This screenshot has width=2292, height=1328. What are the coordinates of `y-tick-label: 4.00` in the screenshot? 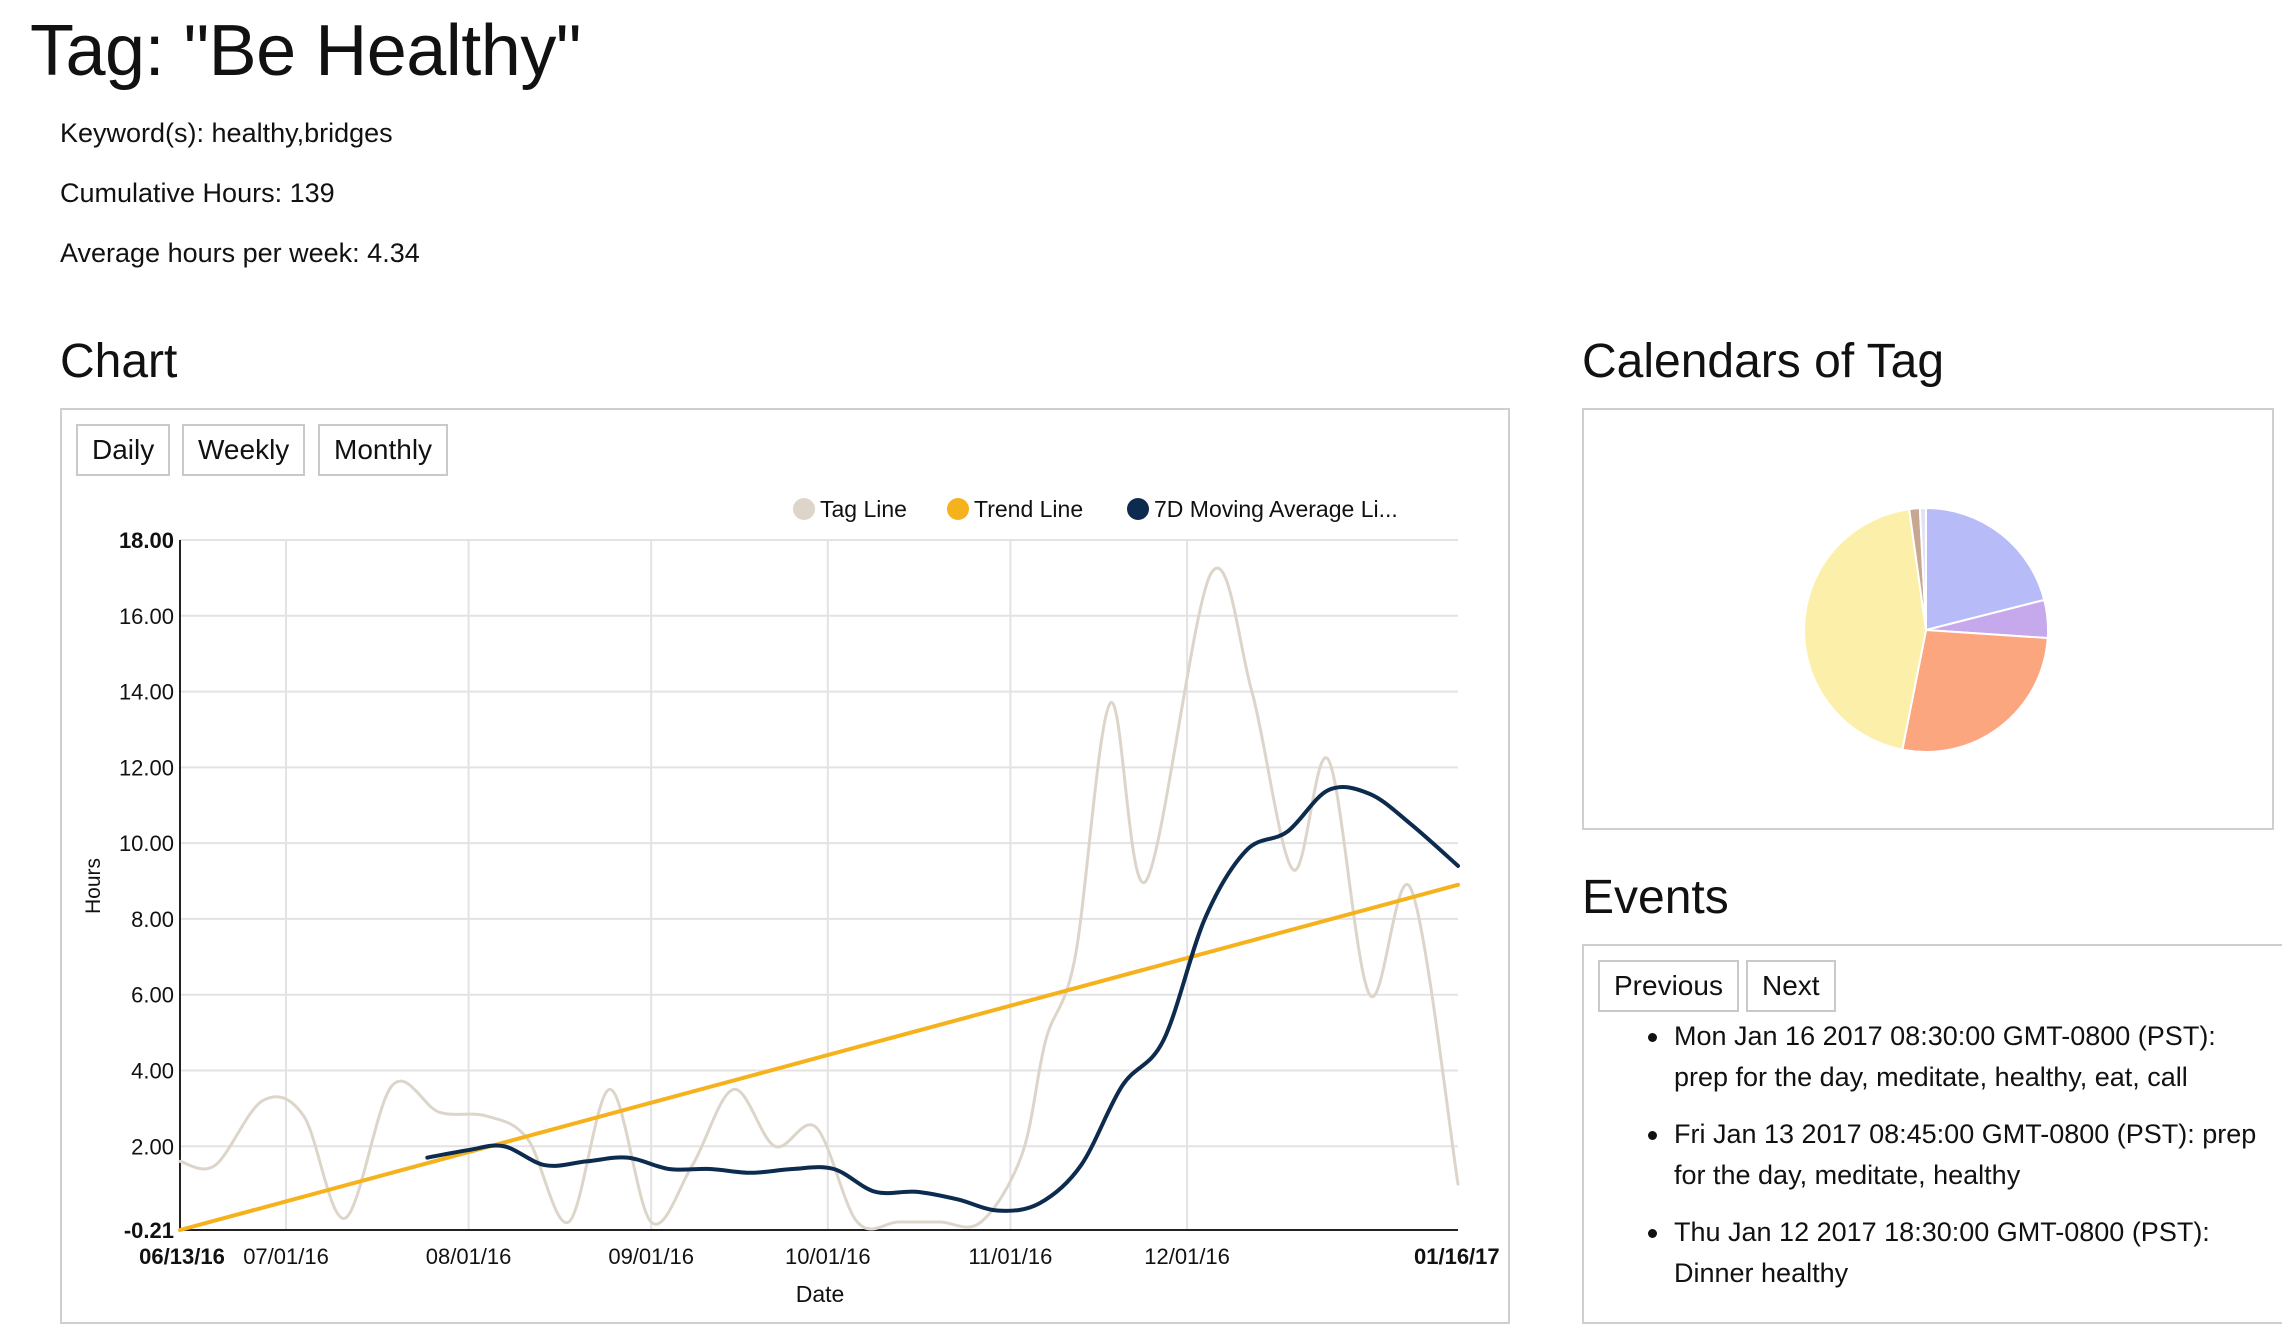 It's located at (152, 1070).